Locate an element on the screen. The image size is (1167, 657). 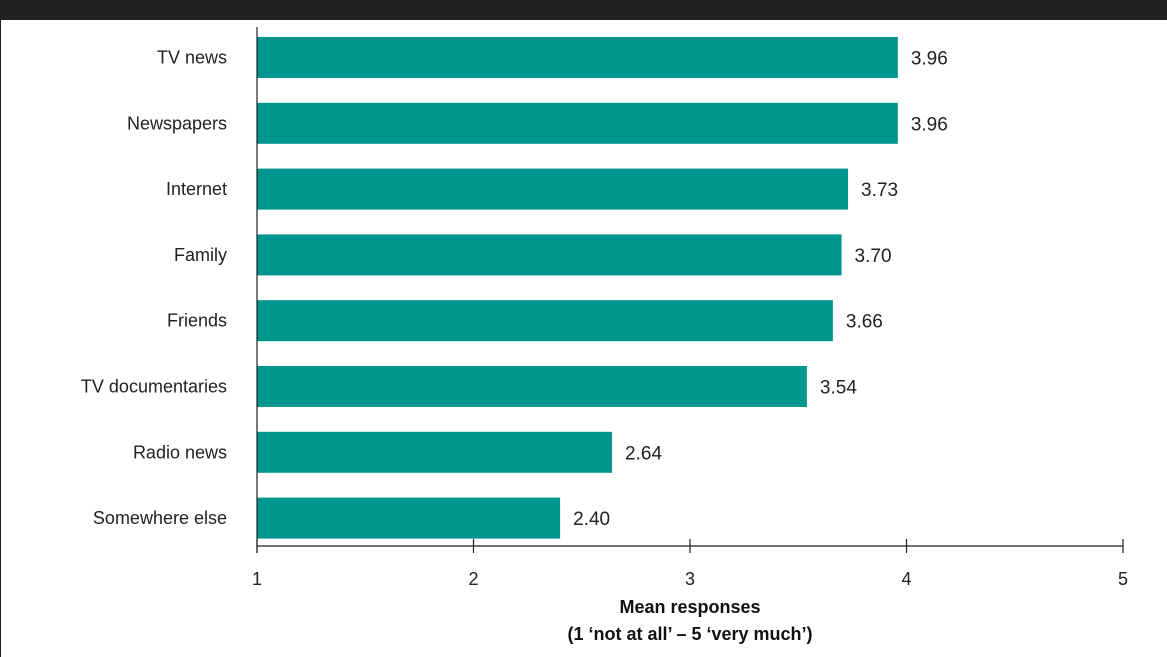
x-tick-label-4: 4 is located at coordinates (906, 579).